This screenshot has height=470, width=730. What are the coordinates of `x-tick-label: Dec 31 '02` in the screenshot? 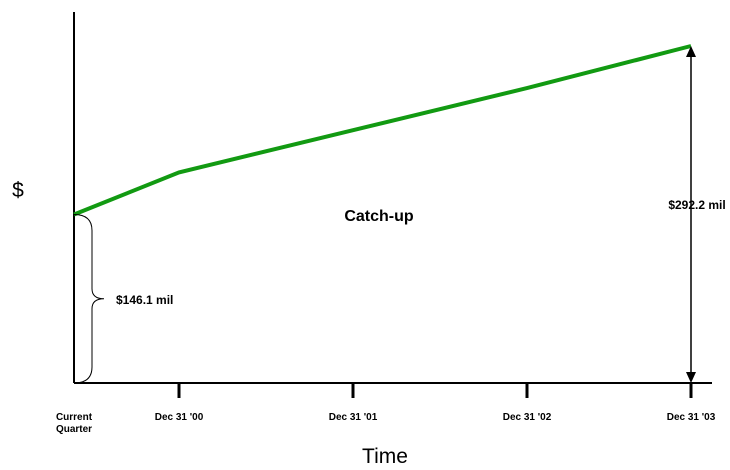 It's located at (527, 417).